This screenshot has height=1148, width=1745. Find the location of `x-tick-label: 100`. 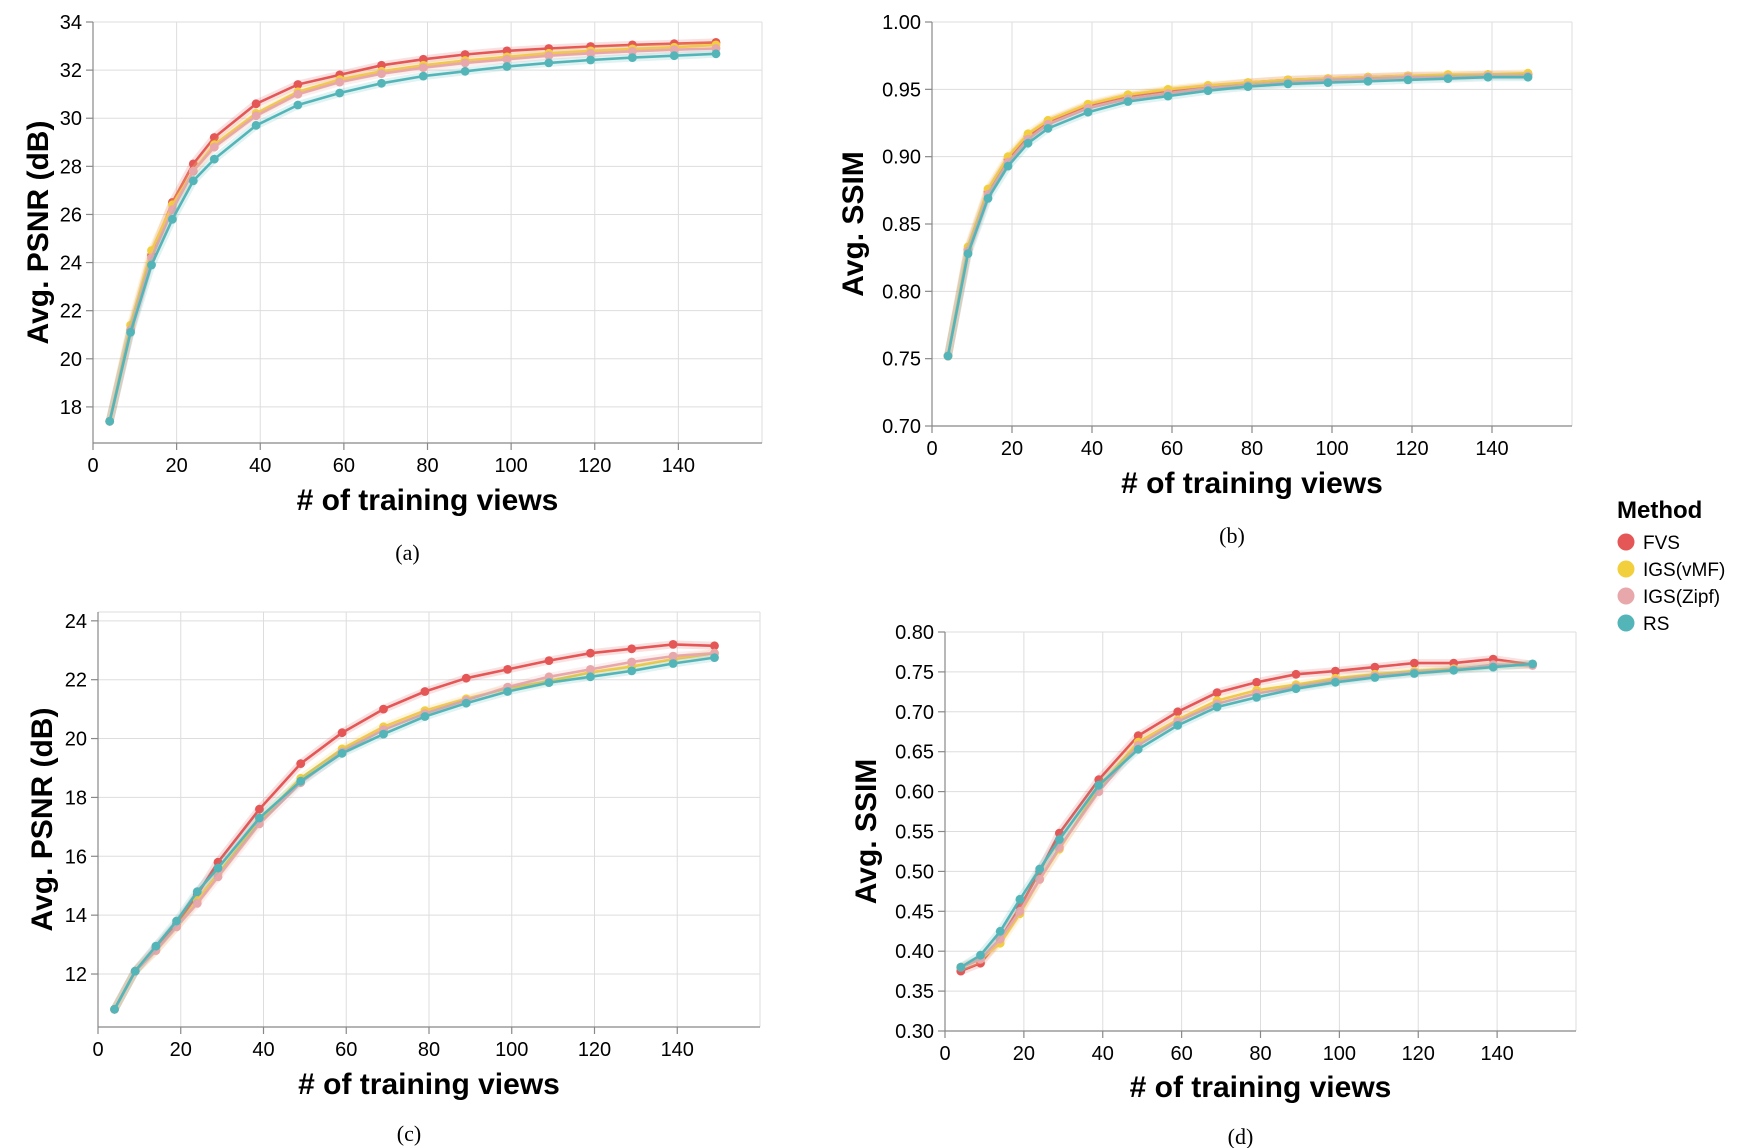

x-tick-label: 100 is located at coordinates (510, 466).